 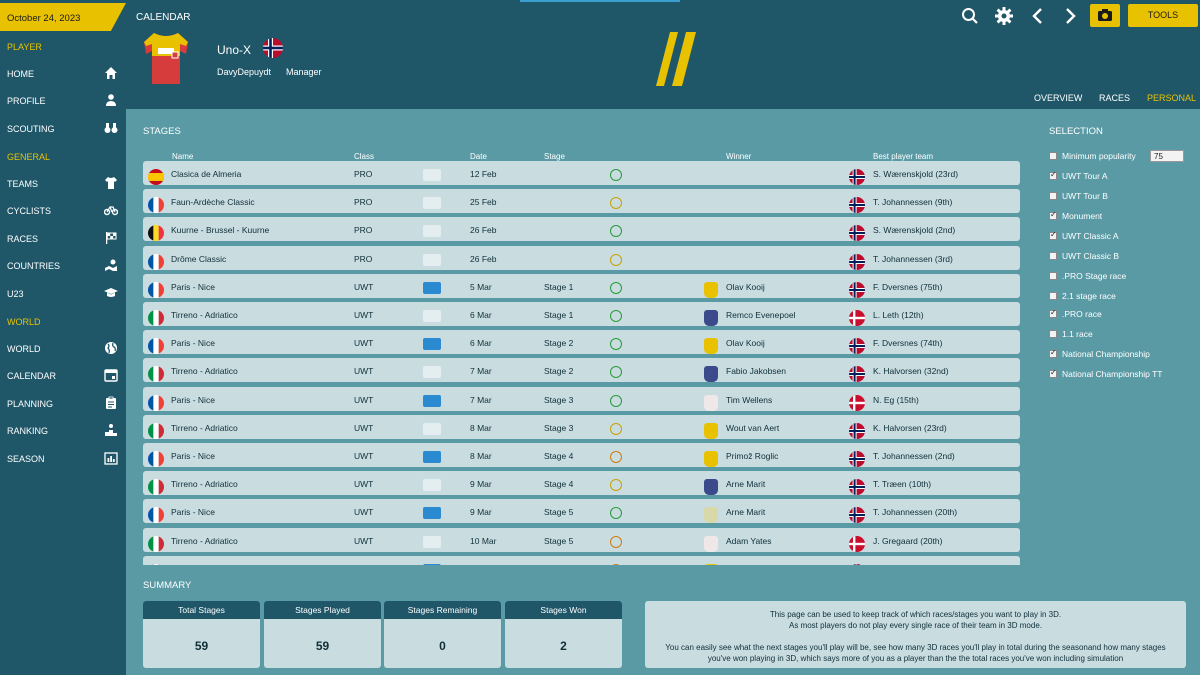 I want to click on tab-races: RACES, so click(x=1115, y=98).